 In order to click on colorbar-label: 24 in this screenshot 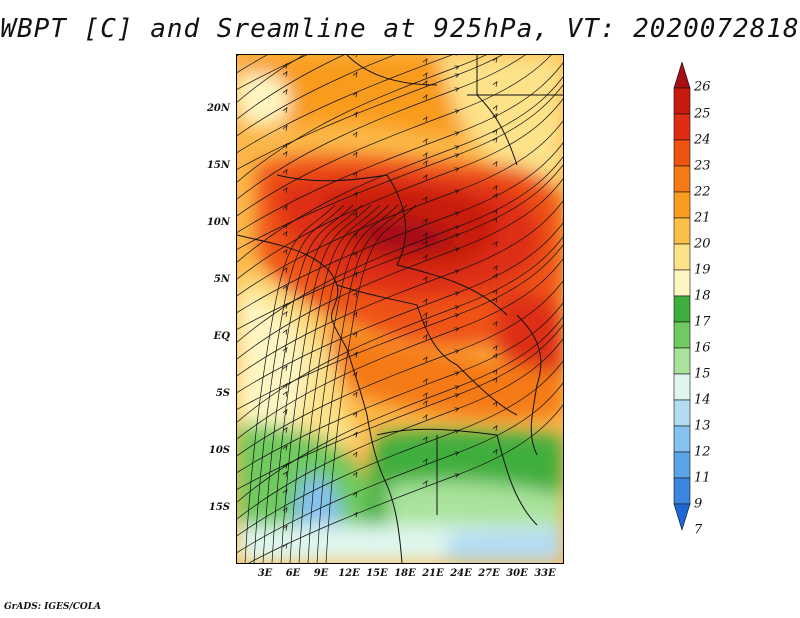, I will do `click(702, 140)`.